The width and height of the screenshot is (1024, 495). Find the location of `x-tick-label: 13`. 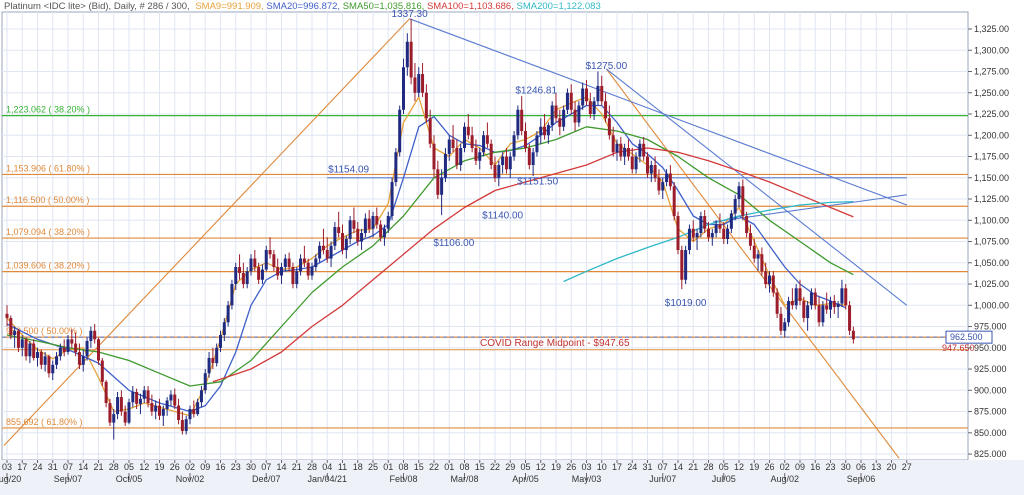

x-tick-label: 13 is located at coordinates (876, 467).